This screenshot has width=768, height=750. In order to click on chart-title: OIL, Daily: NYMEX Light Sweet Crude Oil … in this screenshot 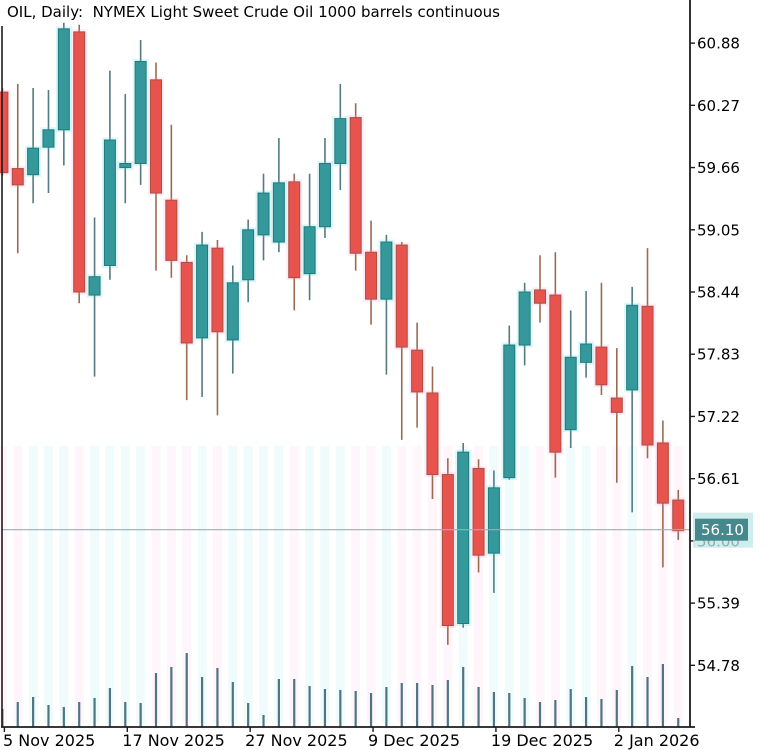, I will do `click(253, 12)`.